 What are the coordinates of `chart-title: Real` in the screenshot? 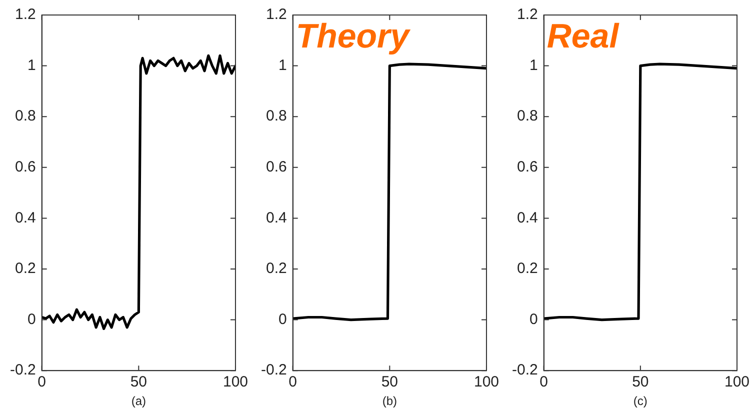 It's located at (583, 36).